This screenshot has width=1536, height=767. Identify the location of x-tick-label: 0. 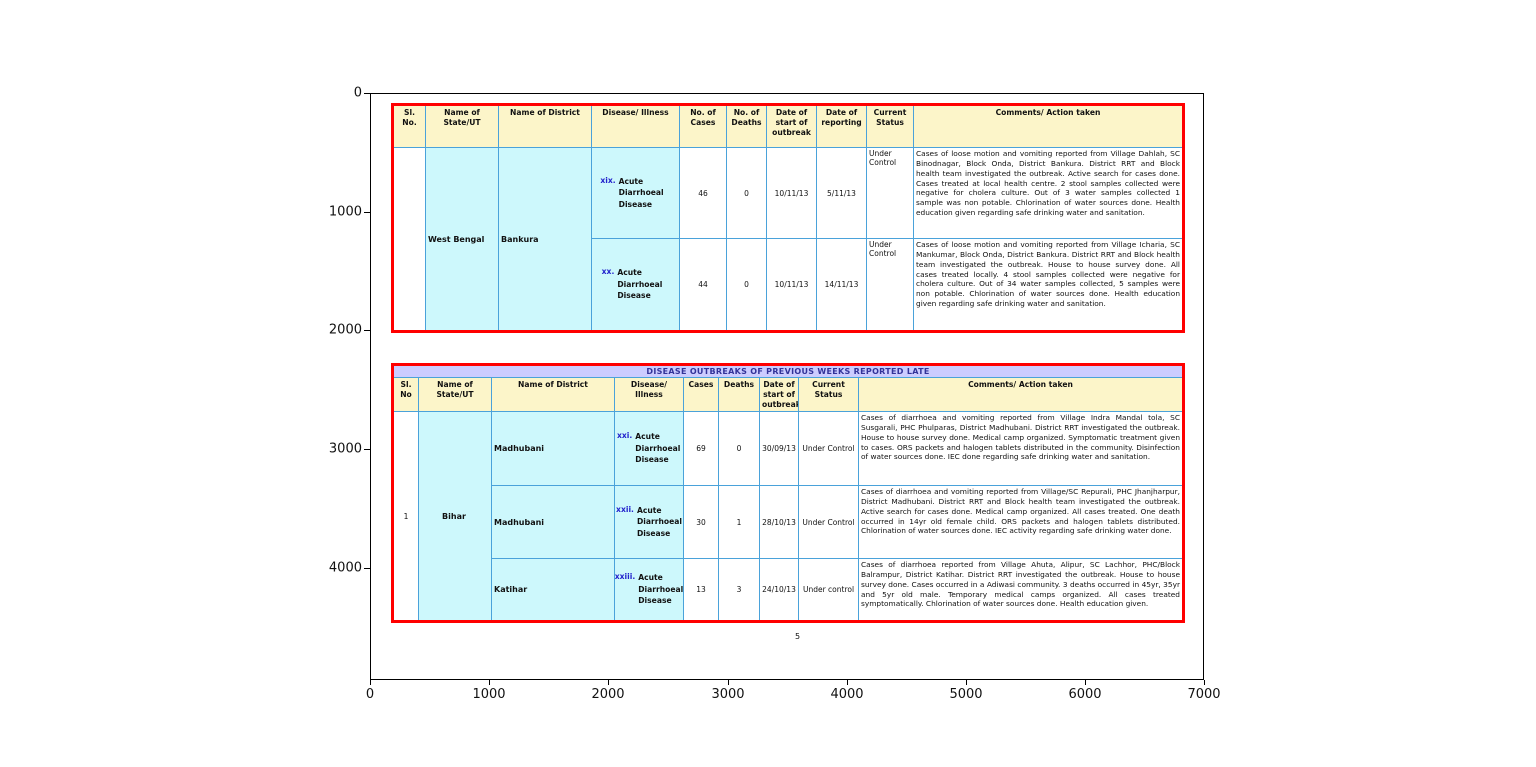
(370, 694).